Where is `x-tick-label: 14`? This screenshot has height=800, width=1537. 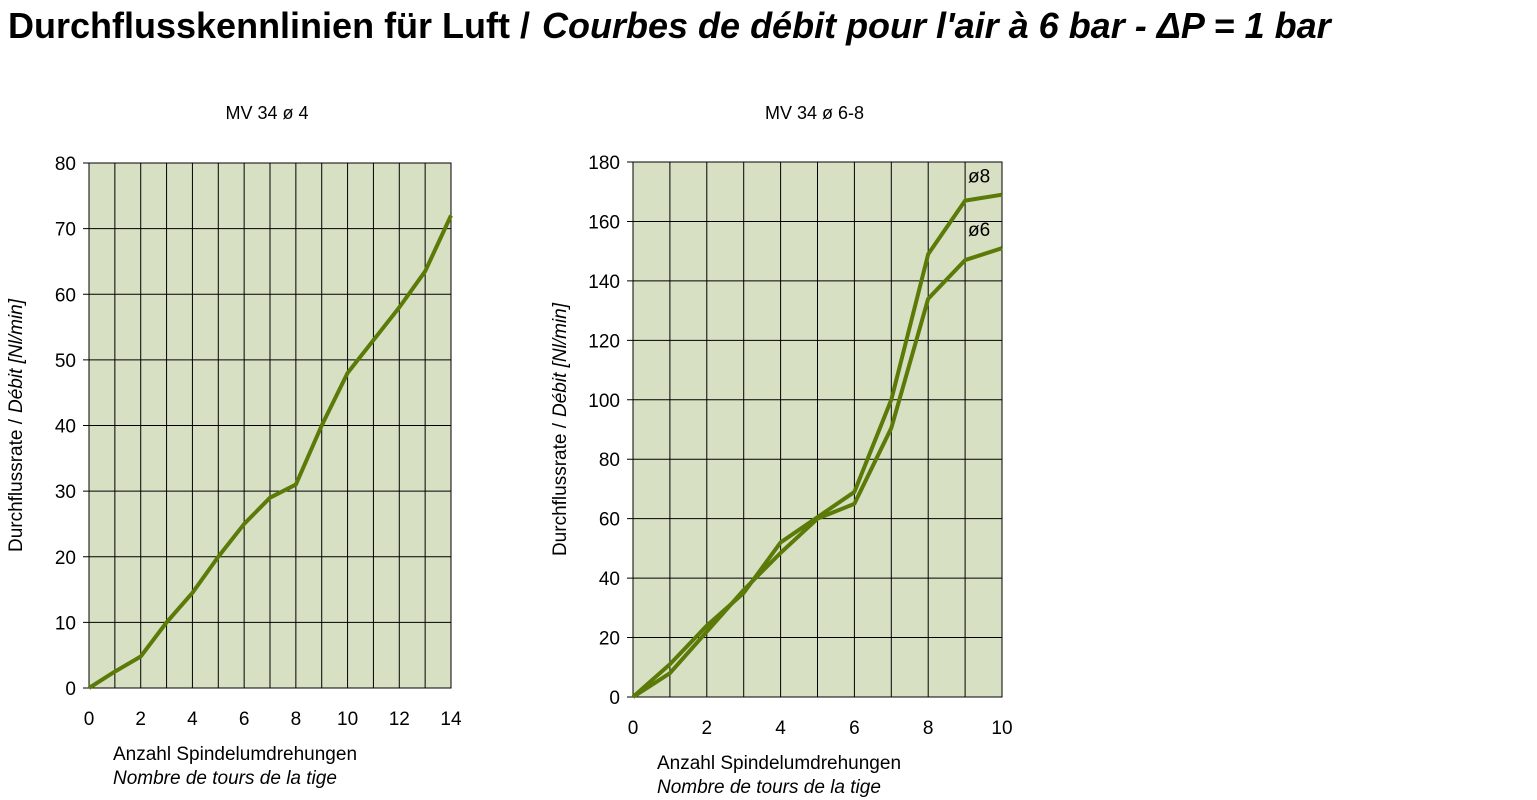 x-tick-label: 14 is located at coordinates (451, 719).